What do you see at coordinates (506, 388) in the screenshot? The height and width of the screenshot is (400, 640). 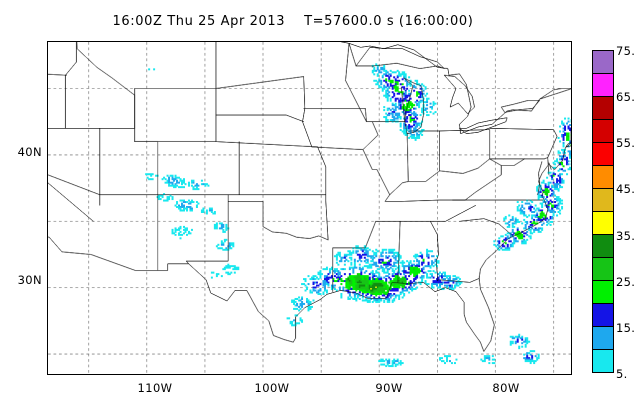 I see `x-axis-tick-label-80w: 80W` at bounding box center [506, 388].